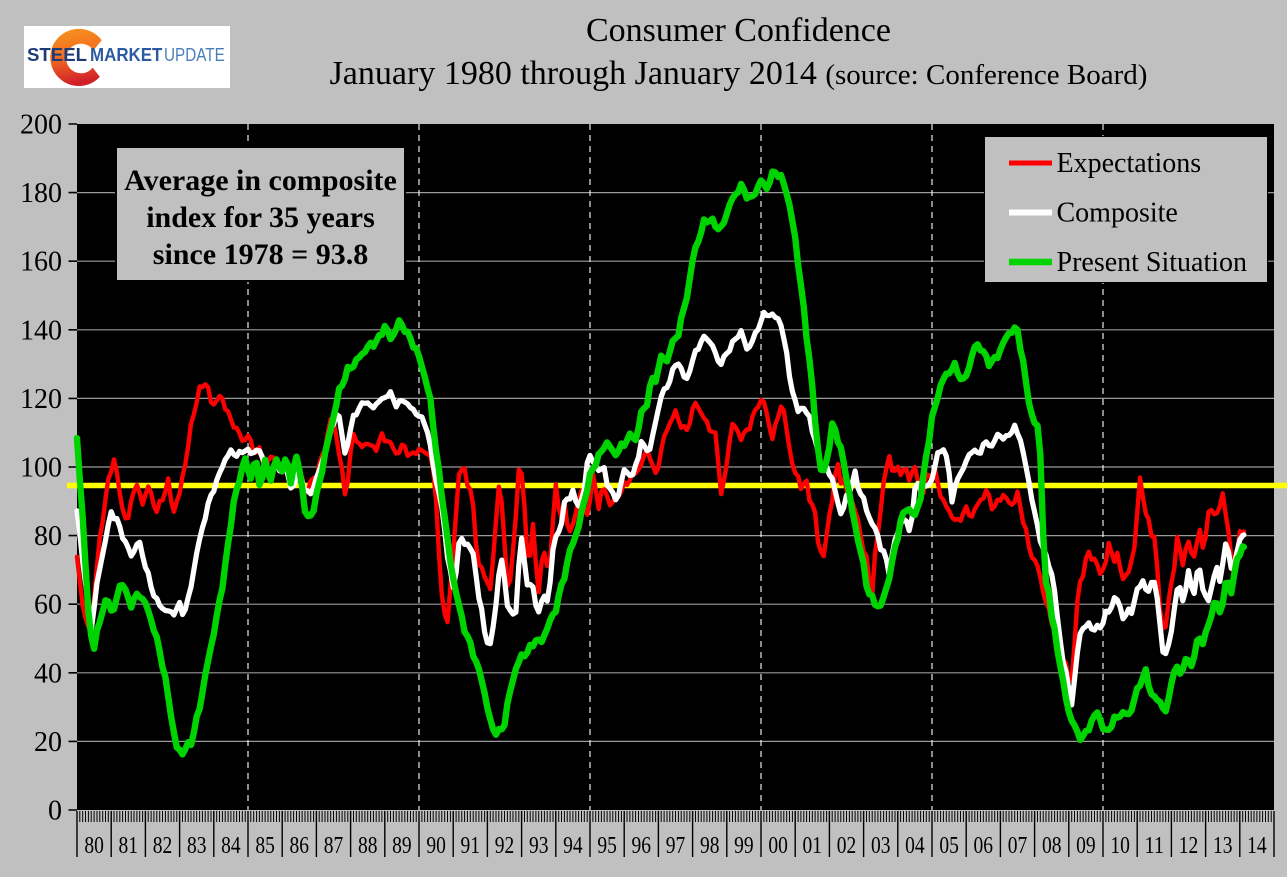 The height and width of the screenshot is (877, 1287). Describe the element at coordinates (368, 846) in the screenshot. I see `svg-text: 88` at that location.